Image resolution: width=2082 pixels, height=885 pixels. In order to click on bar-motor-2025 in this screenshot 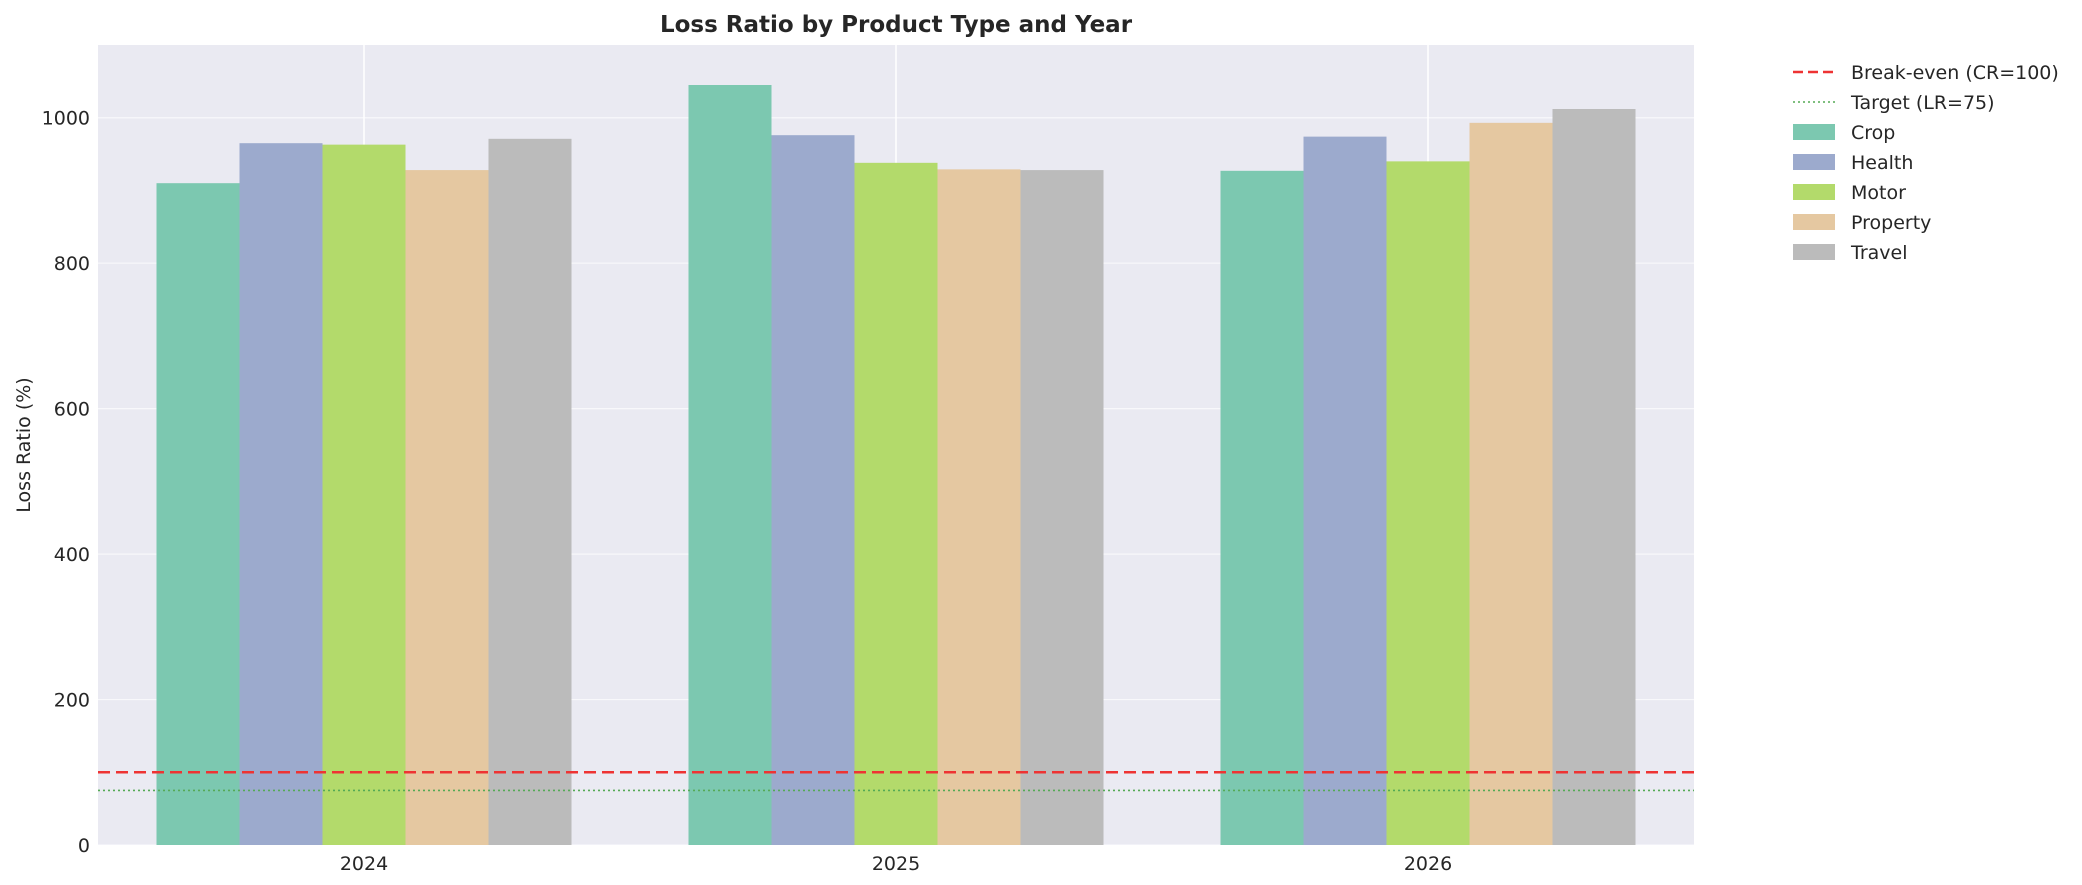, I will do `click(896, 503)`.